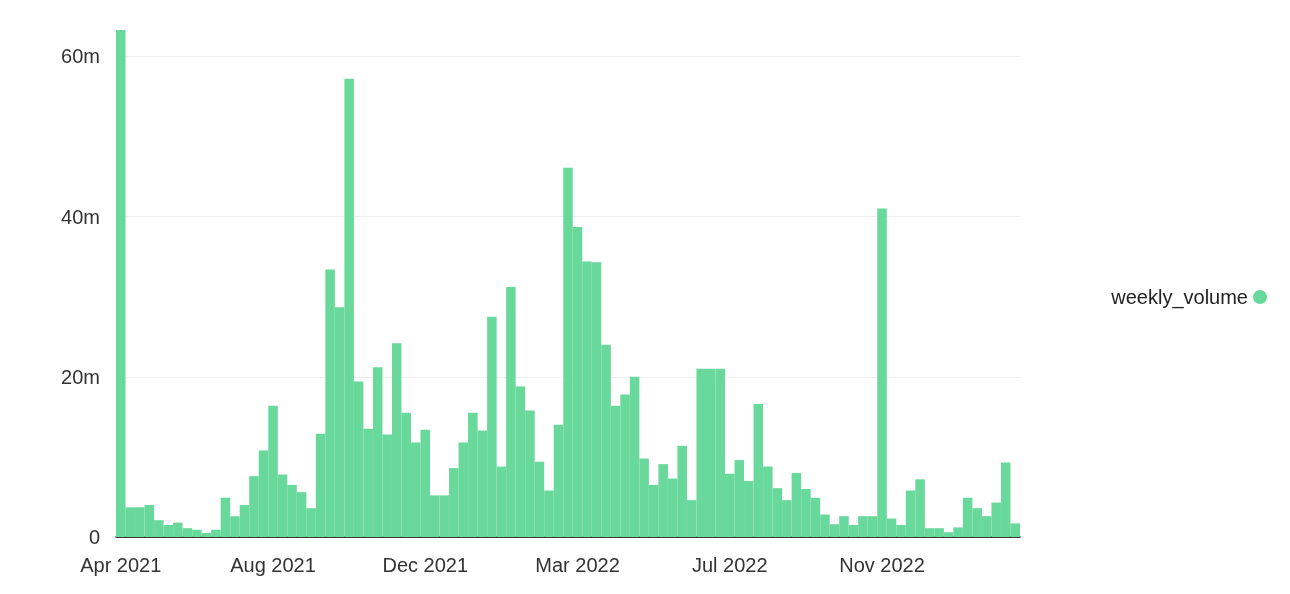 Image resolution: width=1290 pixels, height=594 pixels. What do you see at coordinates (1179, 297) in the screenshot?
I see `legend-label: weekly_volume` at bounding box center [1179, 297].